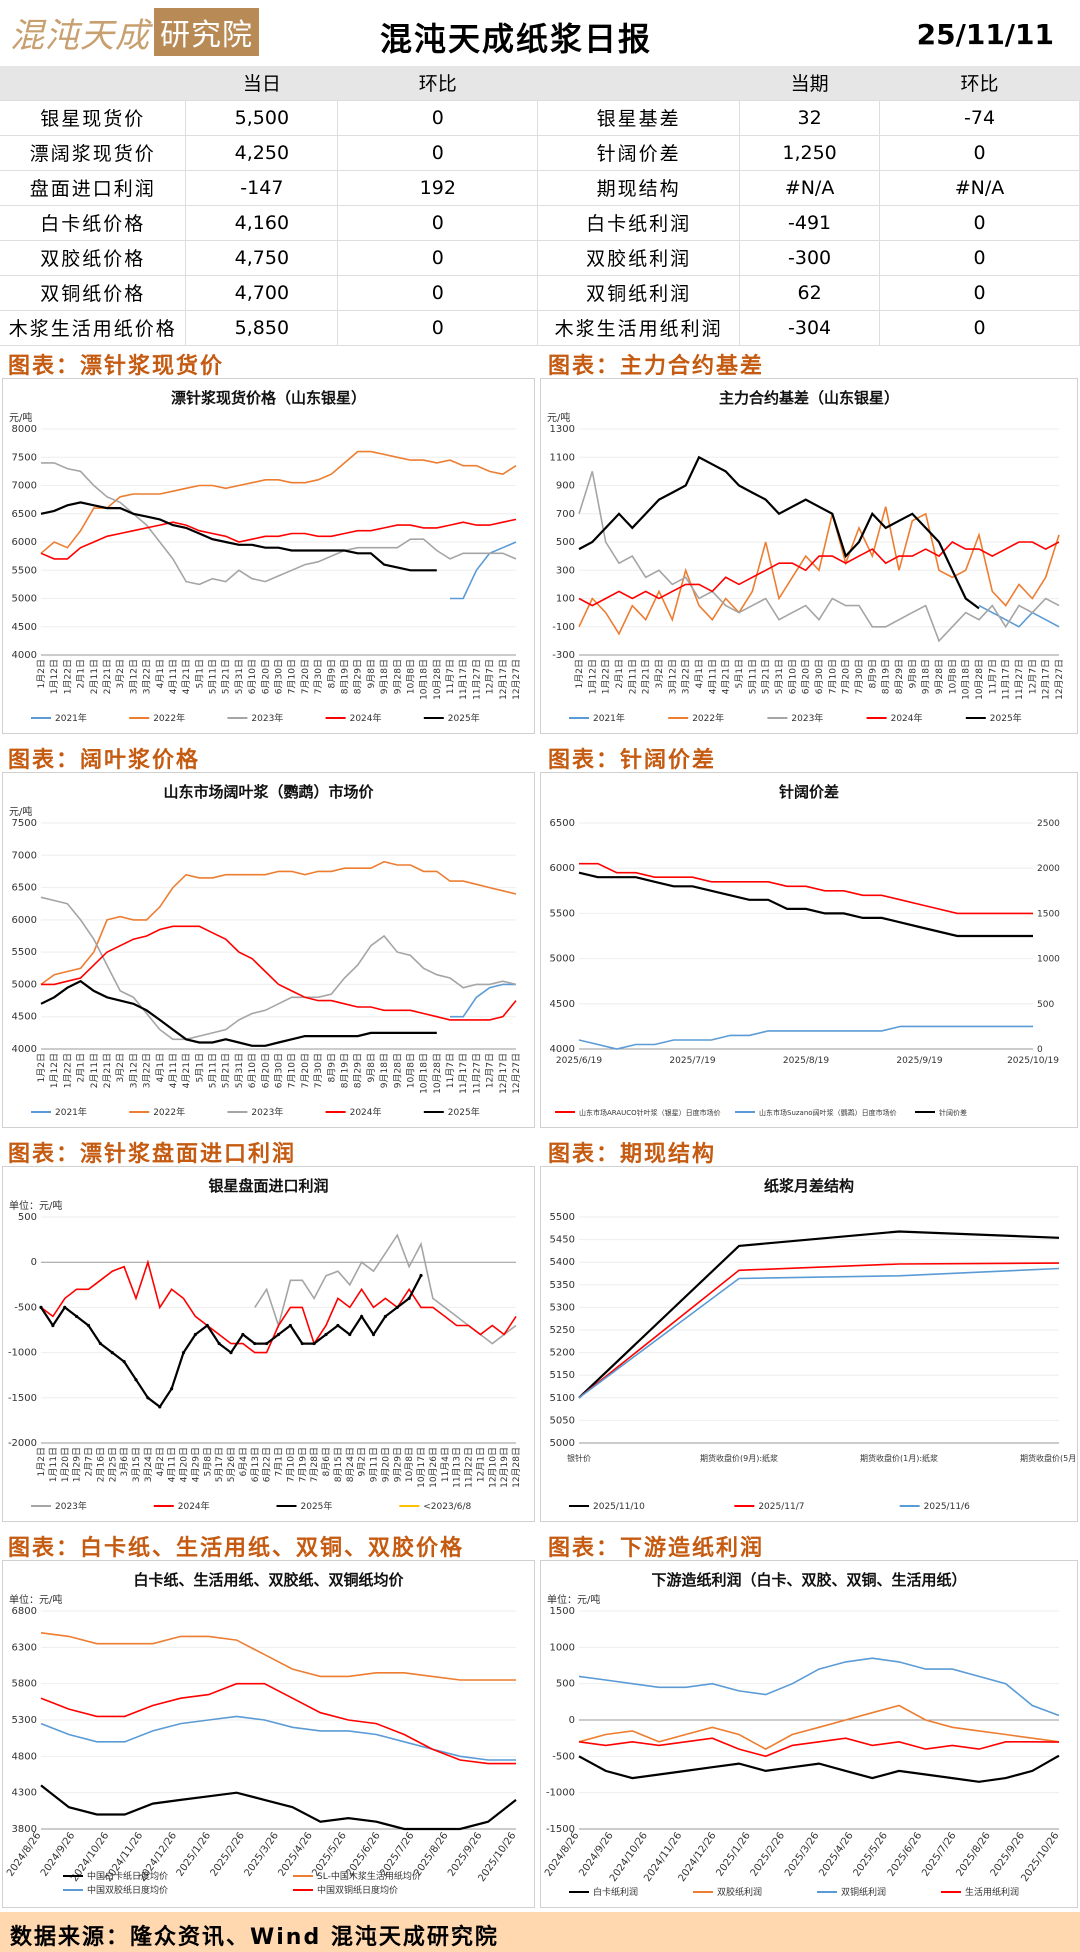  What do you see at coordinates (638, 83) in the screenshot?
I see `kpi-header-blank2` at bounding box center [638, 83].